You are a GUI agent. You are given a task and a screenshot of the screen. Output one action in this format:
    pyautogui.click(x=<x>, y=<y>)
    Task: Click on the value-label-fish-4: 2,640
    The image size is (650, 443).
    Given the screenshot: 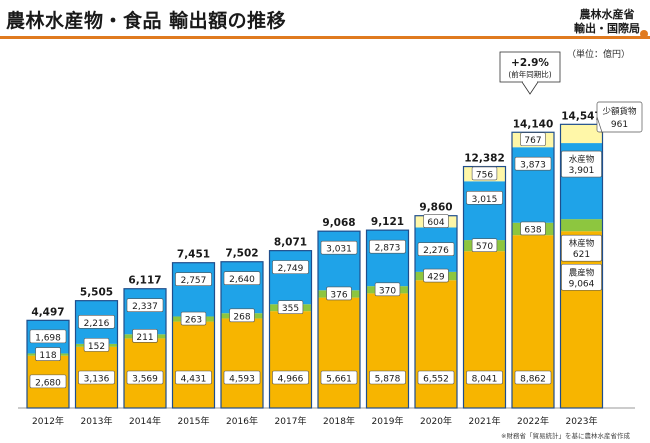 What is the action you would take?
    pyautogui.click(x=242, y=280)
    